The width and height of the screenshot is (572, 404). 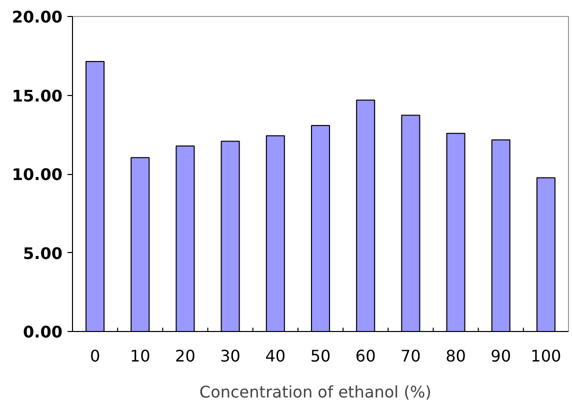 I want to click on x-tick-label: 100, so click(x=546, y=356).